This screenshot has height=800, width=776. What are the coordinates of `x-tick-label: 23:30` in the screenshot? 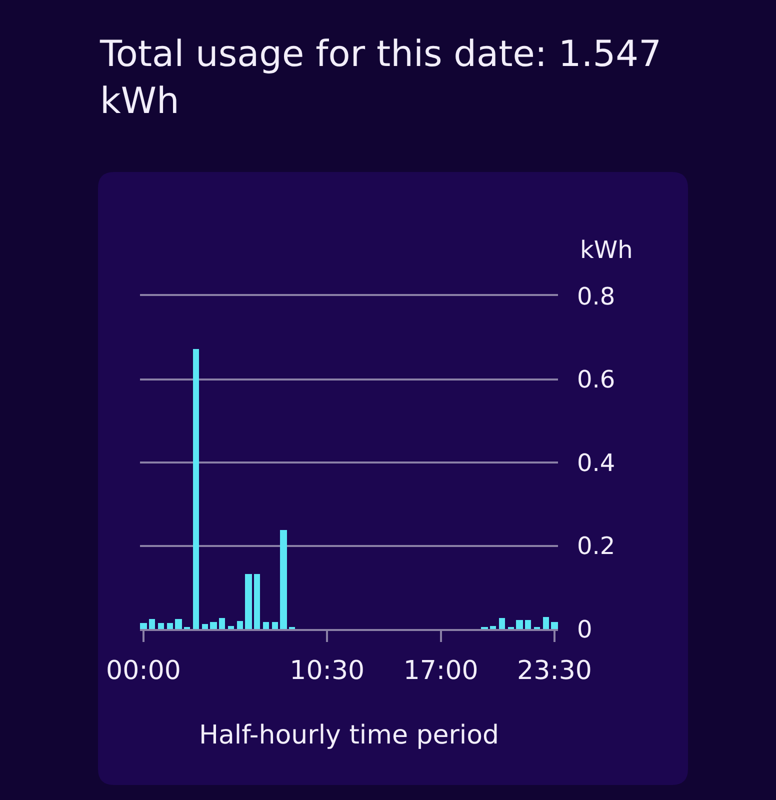 It's located at (554, 671).